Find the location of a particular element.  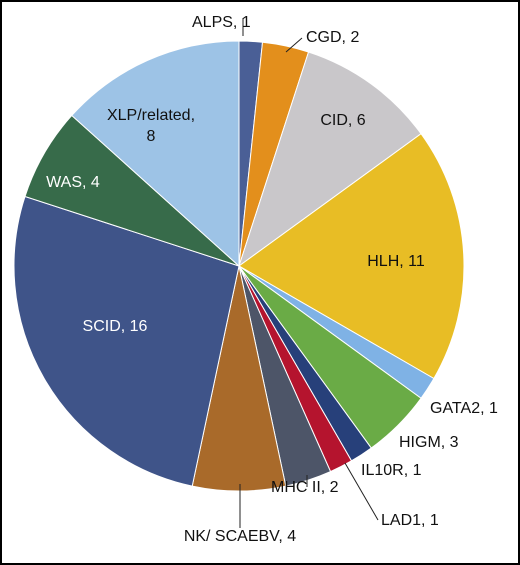

slice-label: LAD1, 1 is located at coordinates (410, 520).